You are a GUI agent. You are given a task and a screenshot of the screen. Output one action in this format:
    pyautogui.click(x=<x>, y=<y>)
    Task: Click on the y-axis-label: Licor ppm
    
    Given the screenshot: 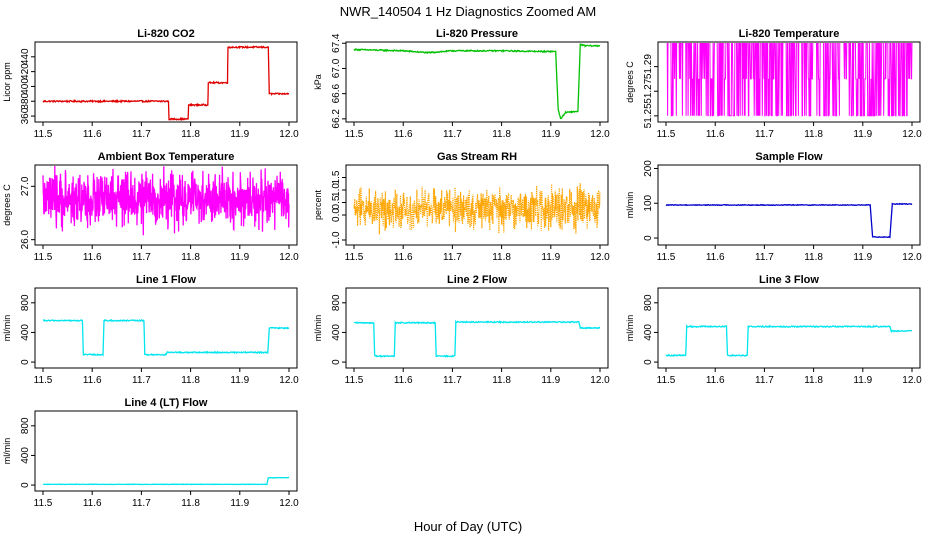 What is the action you would take?
    pyautogui.click(x=7, y=82)
    